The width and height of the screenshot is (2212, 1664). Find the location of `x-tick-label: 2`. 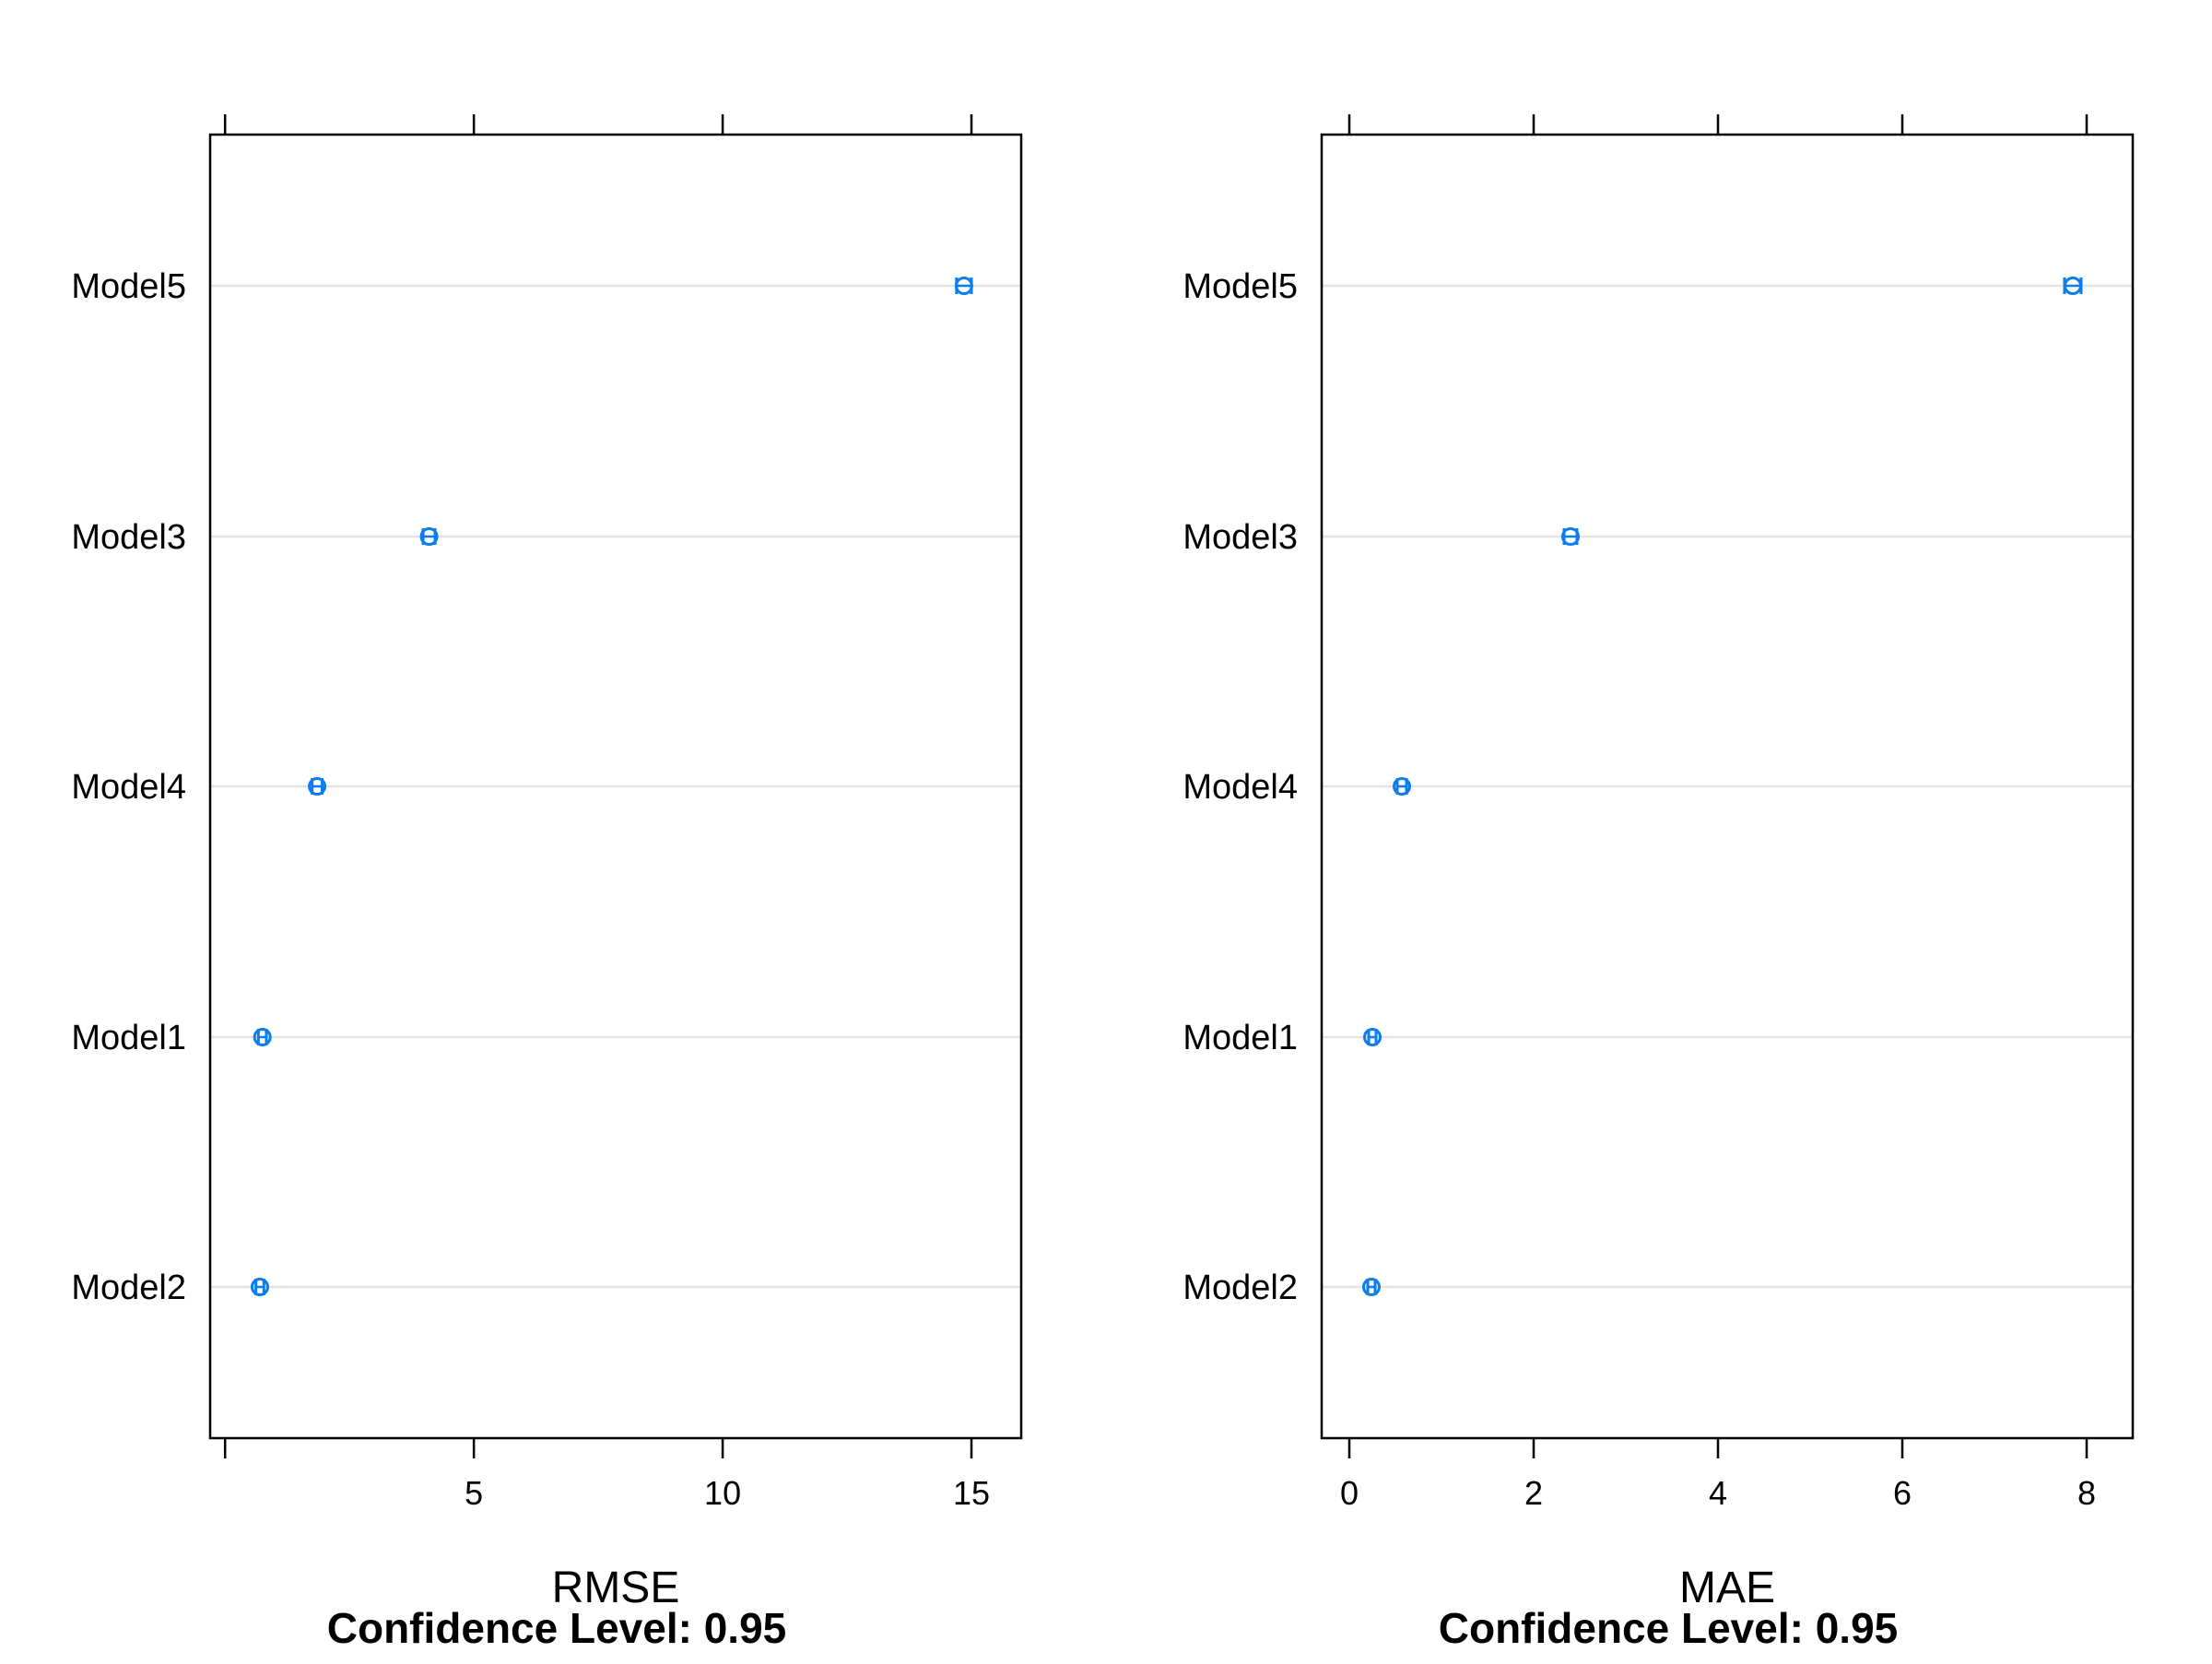

x-tick-label: 2 is located at coordinates (1533, 1493).